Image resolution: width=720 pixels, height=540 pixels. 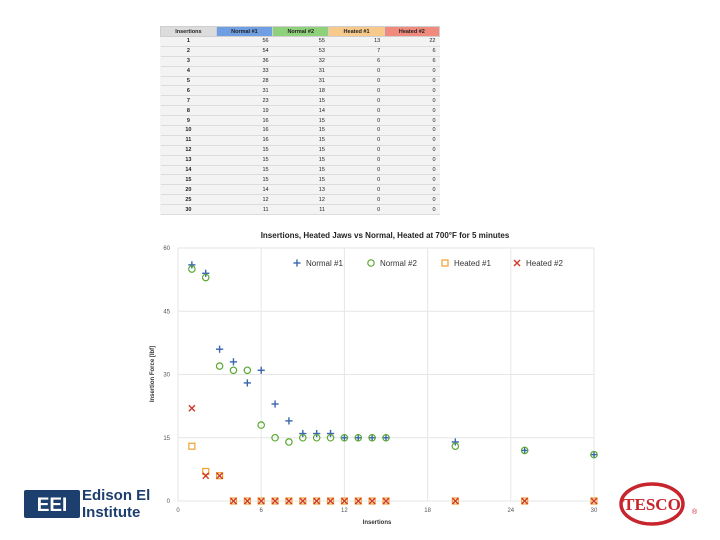 I want to click on table-cell: 3, so click(x=188, y=61).